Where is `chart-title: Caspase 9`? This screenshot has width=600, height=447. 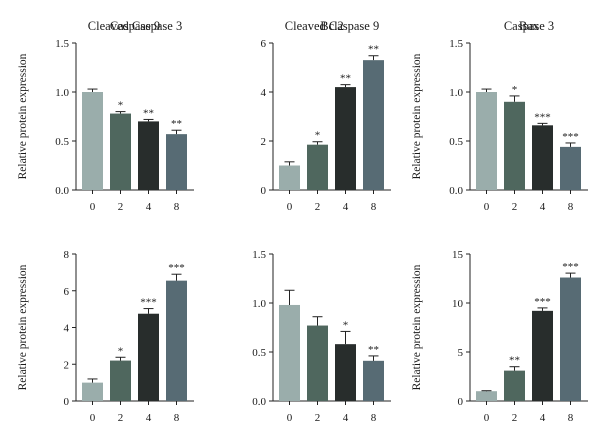 chart-title: Caspase 9 is located at coordinates (135, 26).